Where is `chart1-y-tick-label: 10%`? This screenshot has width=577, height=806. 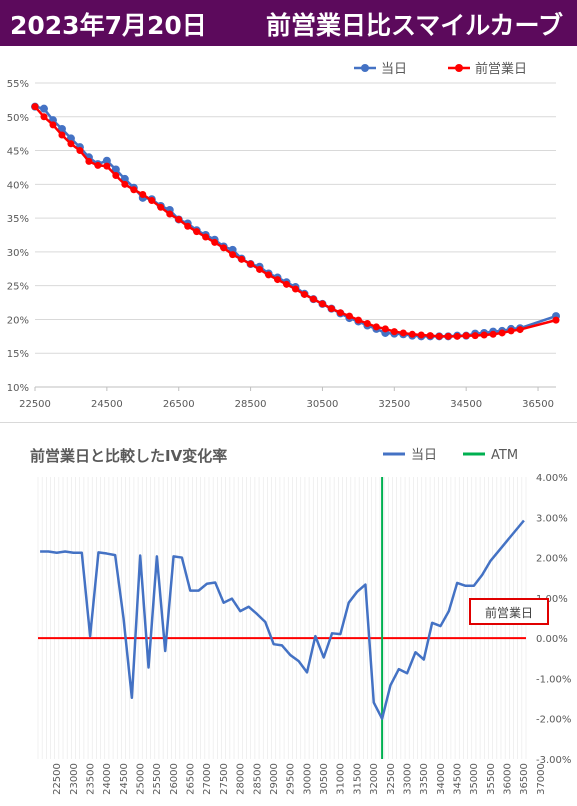 chart1-y-tick-label: 10% is located at coordinates (18, 388).